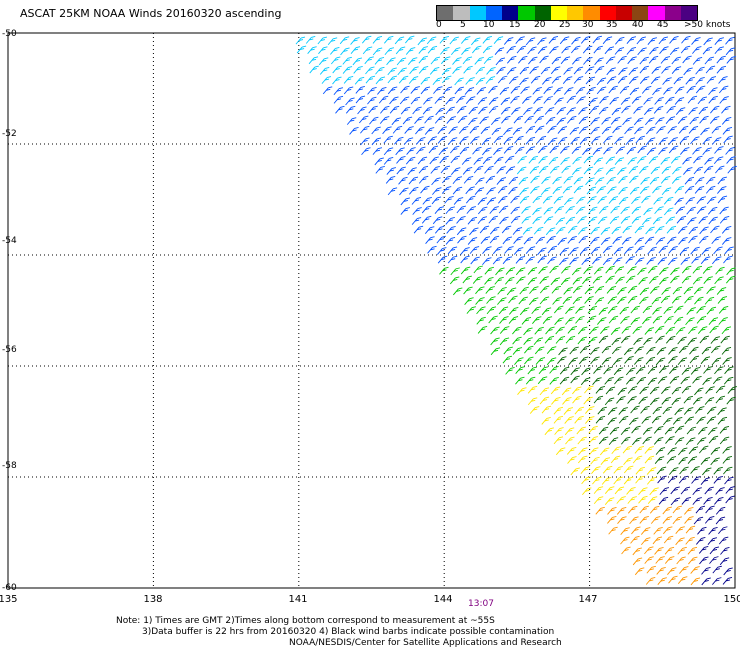 Image resolution: width=740 pixels, height=650 pixels. I want to click on latitude-label: -56, so click(9, 350).